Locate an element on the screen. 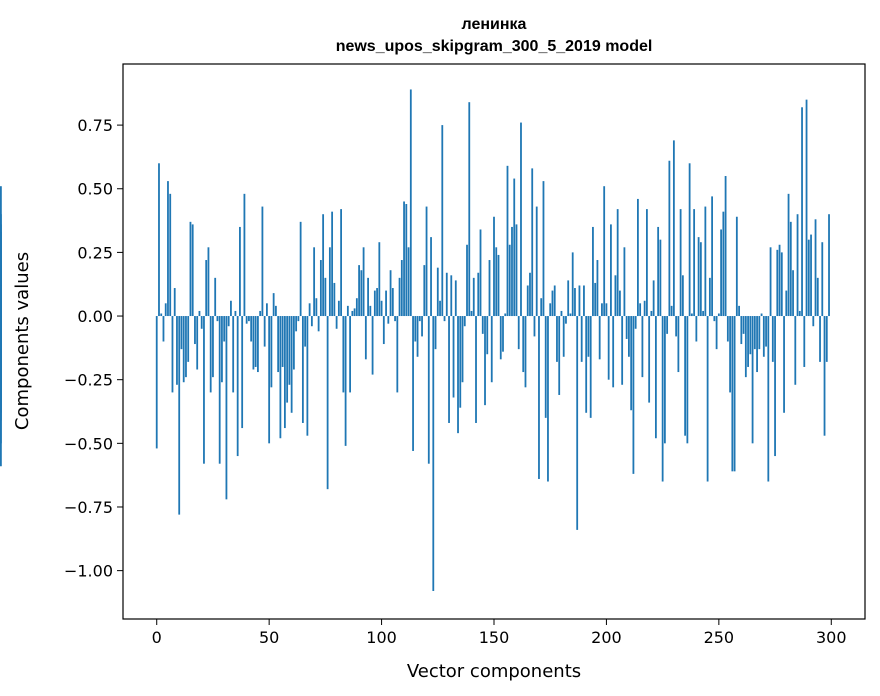 This screenshot has height=696, width=880. y-tick-label: −0.75 is located at coordinates (88, 507).